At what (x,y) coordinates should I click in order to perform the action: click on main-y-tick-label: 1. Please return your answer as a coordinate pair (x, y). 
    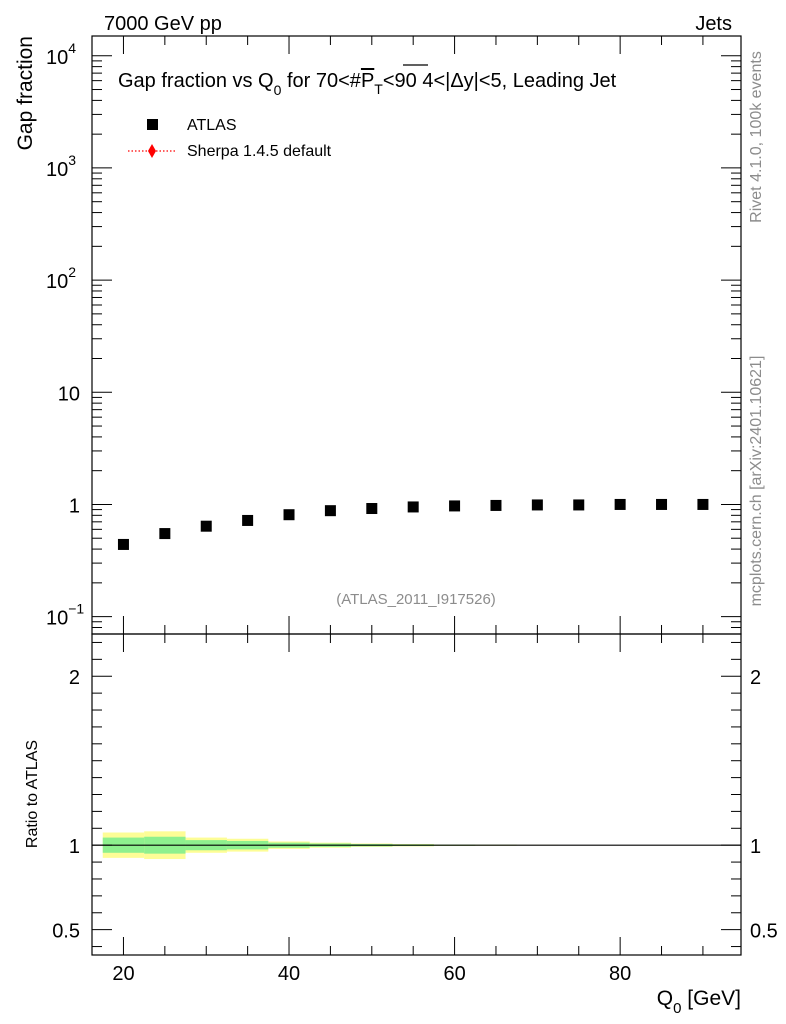
    Looking at the image, I should click on (74, 506).